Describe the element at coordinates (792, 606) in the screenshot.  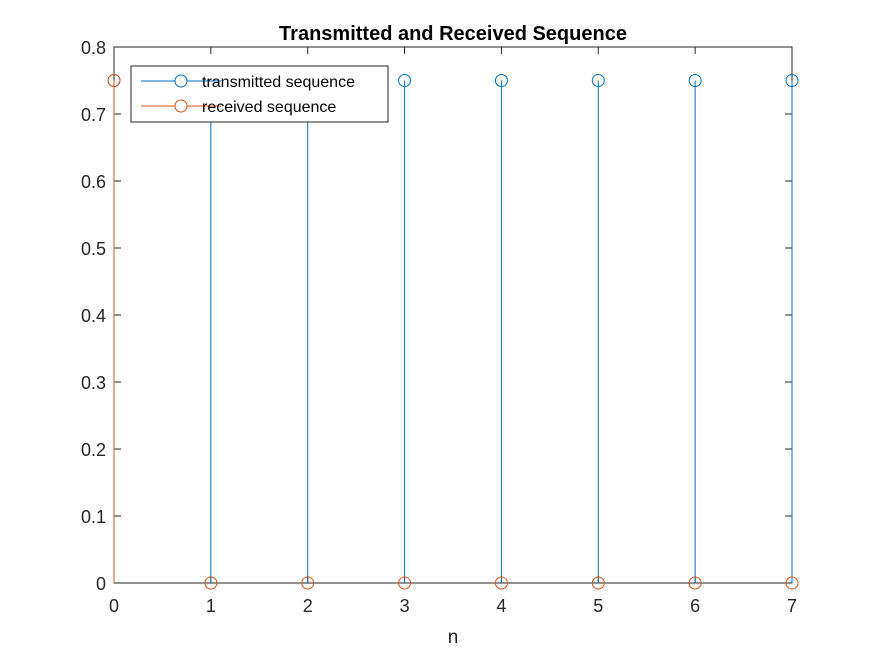
I see `x-tick-label: 7` at that location.